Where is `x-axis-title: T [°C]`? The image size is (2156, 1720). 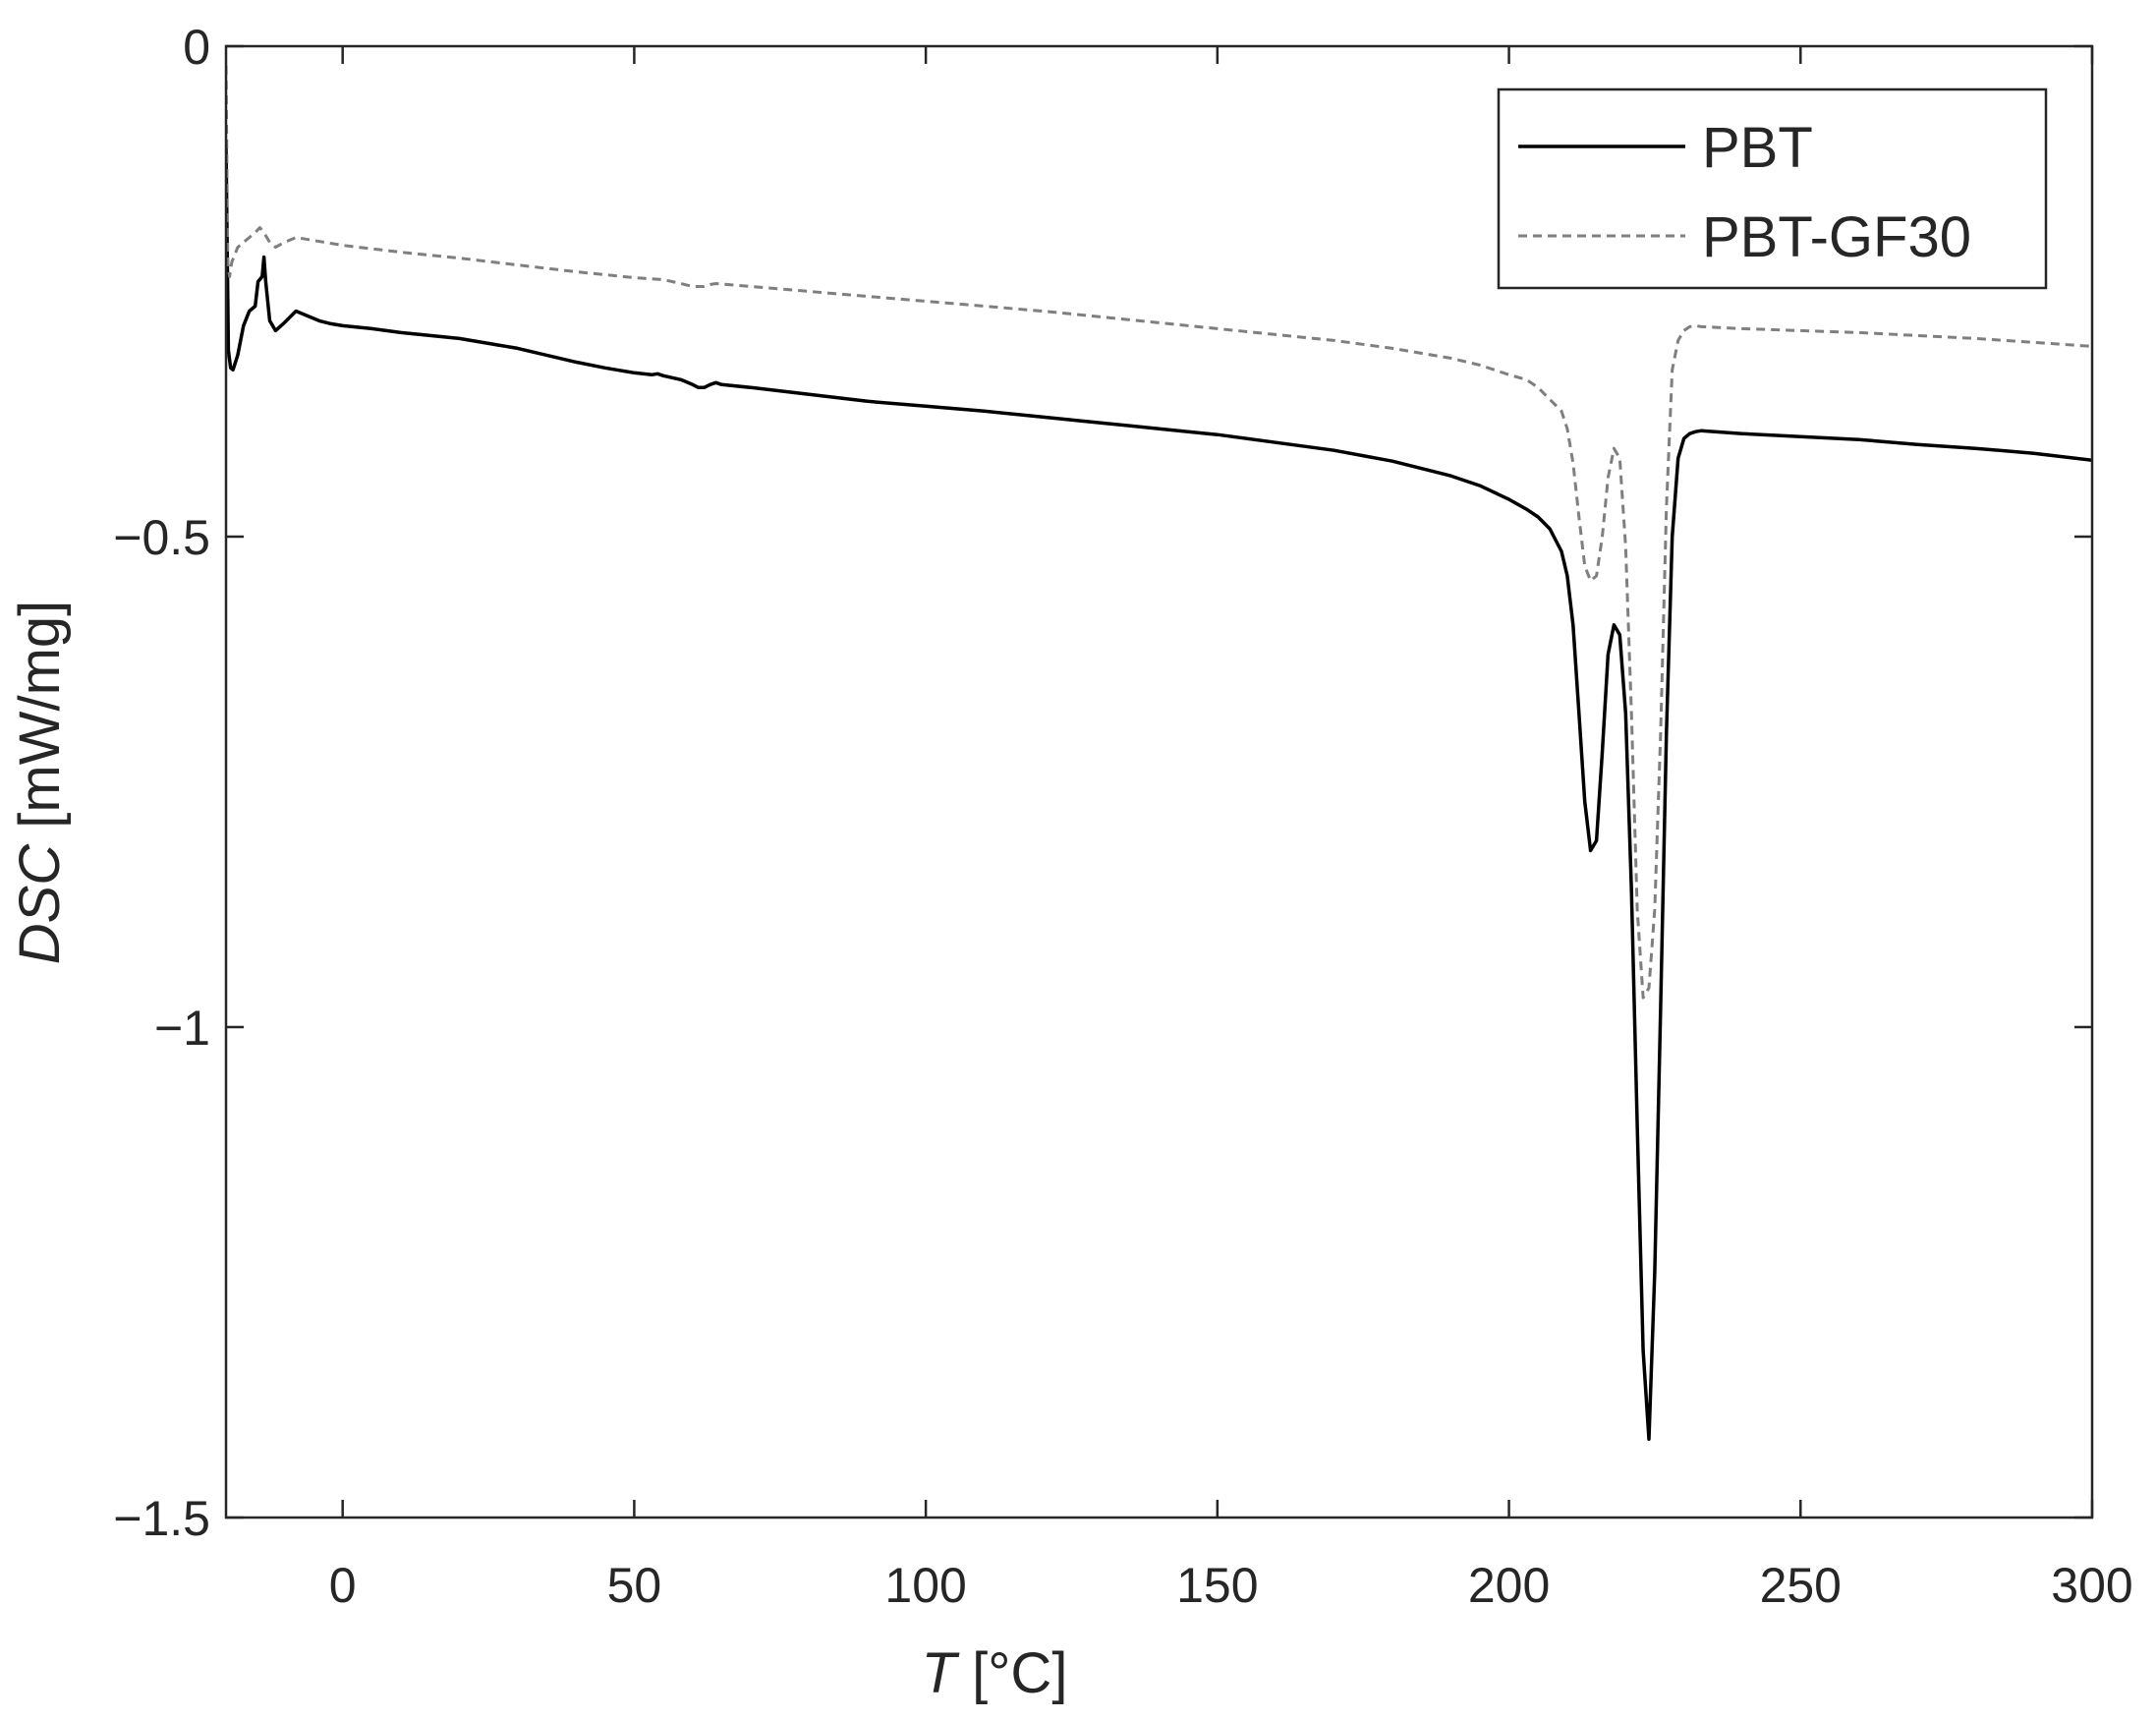
x-axis-title: T [°C] is located at coordinates (995, 1673).